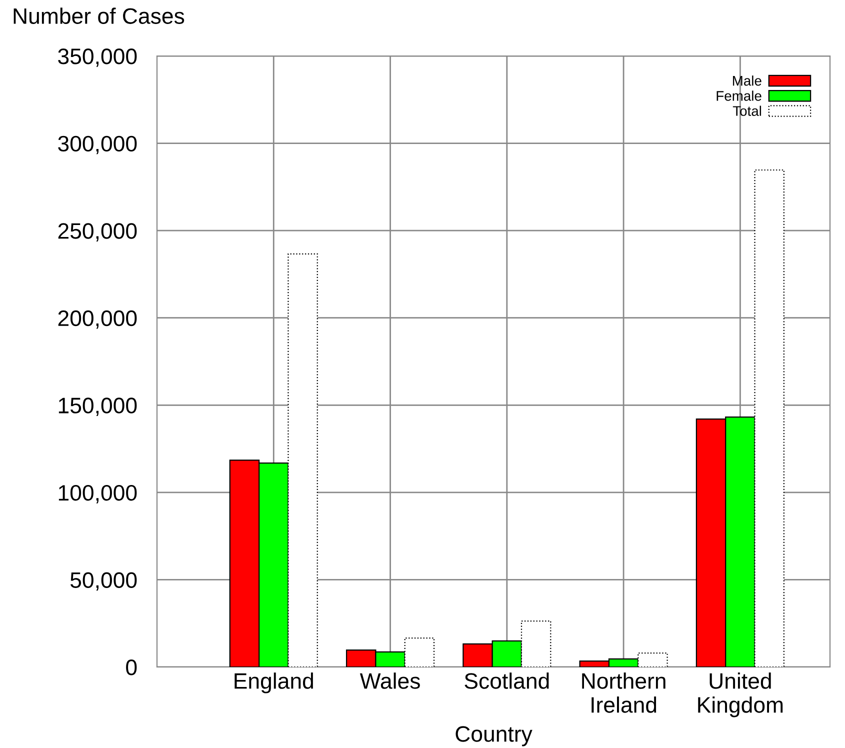 This screenshot has width=845, height=748. I want to click on y-tick-label: 50,000, so click(103, 581).